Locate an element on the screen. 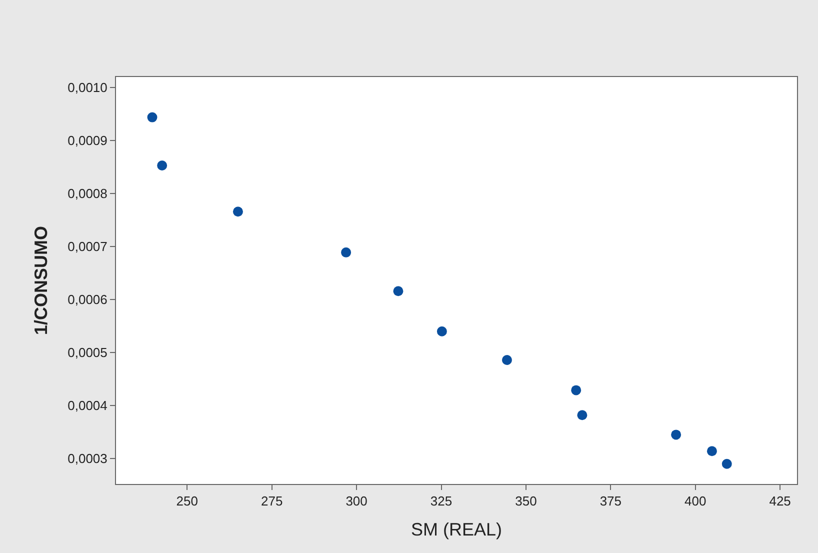 The image size is (818, 553). y-tick-label: 0,0010 is located at coordinates (88, 88).